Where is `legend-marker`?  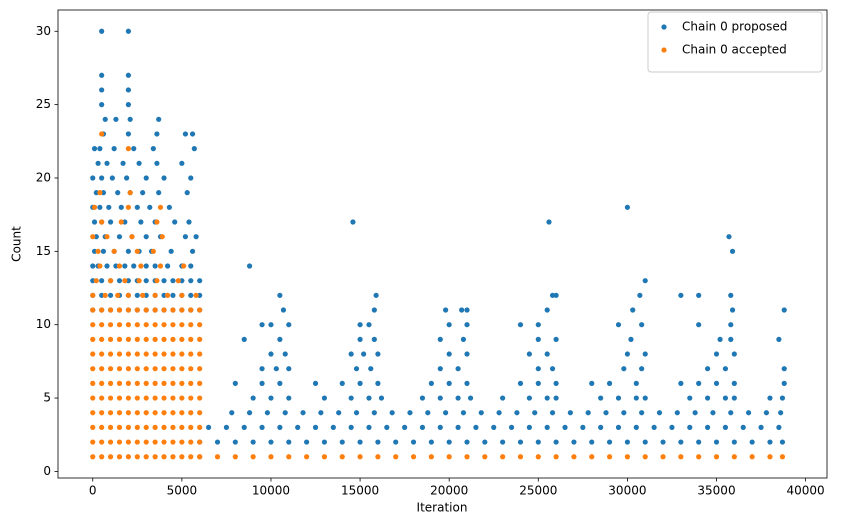
legend-marker is located at coordinates (664, 27).